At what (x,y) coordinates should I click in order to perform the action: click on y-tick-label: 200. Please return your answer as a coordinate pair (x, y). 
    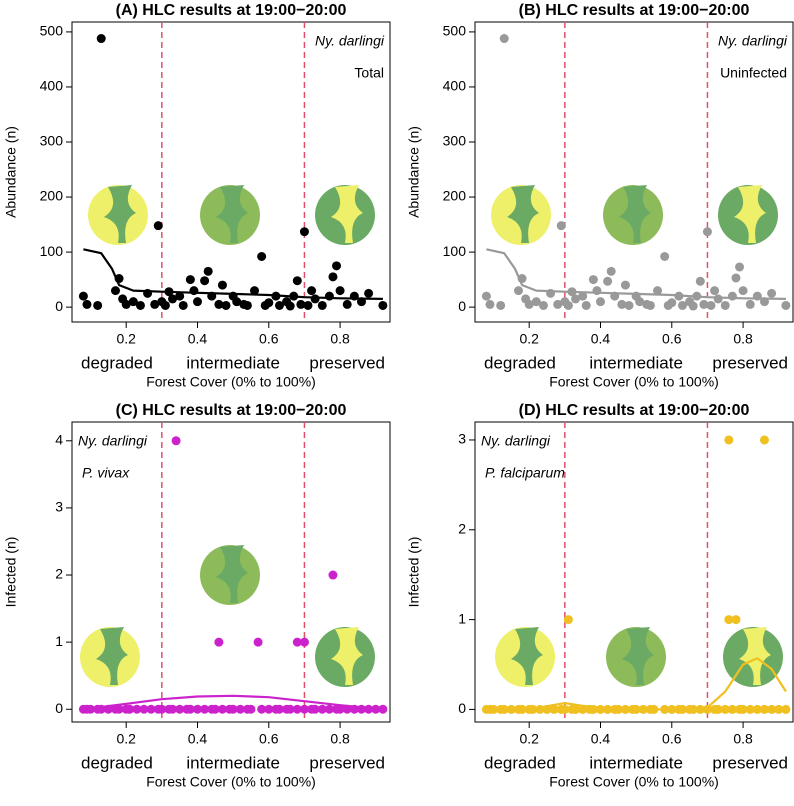
    Looking at the image, I should click on (455, 196).